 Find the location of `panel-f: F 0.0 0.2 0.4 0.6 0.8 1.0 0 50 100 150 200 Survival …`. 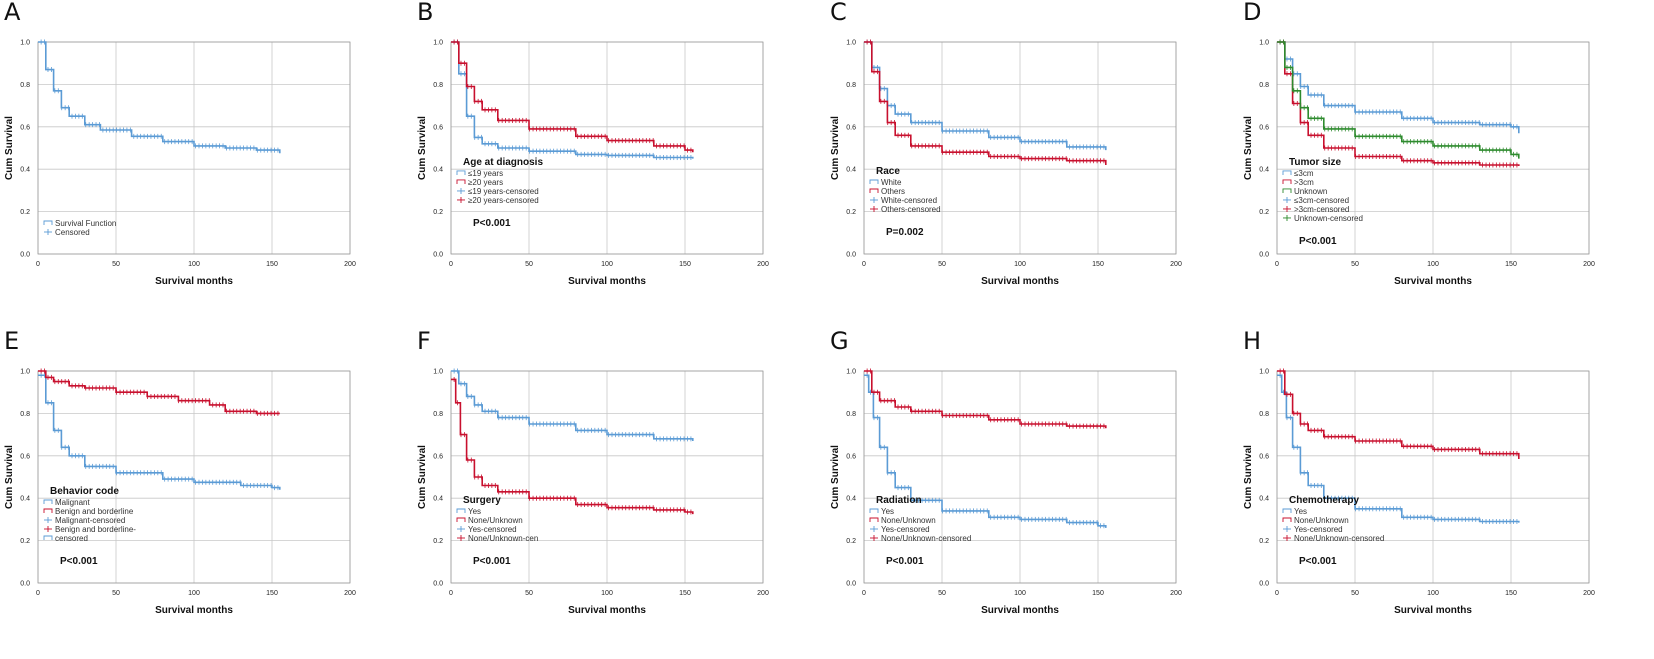

panel-f: F 0.0 0.2 0.4 0.6 0.8 1.0 0 50 100 150 200 Survival … is located at coordinates (621, 492).